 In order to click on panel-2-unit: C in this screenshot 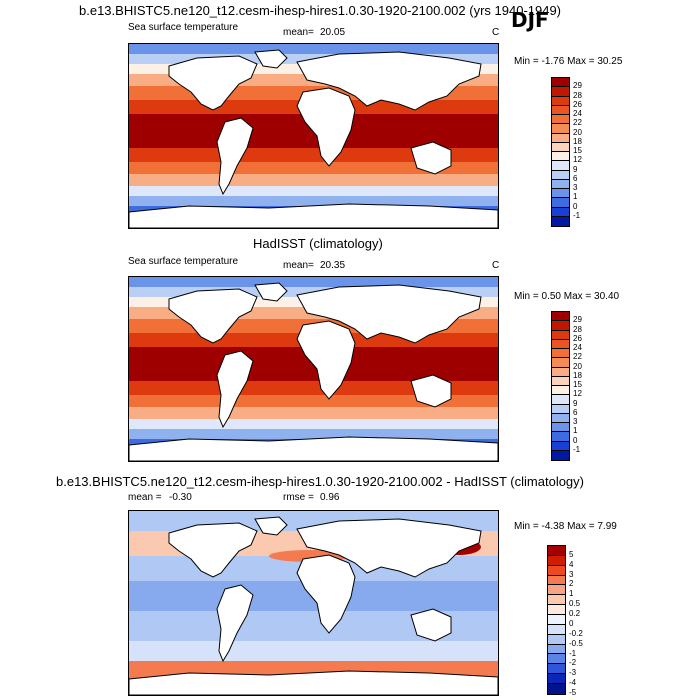, I will do `click(496, 265)`.